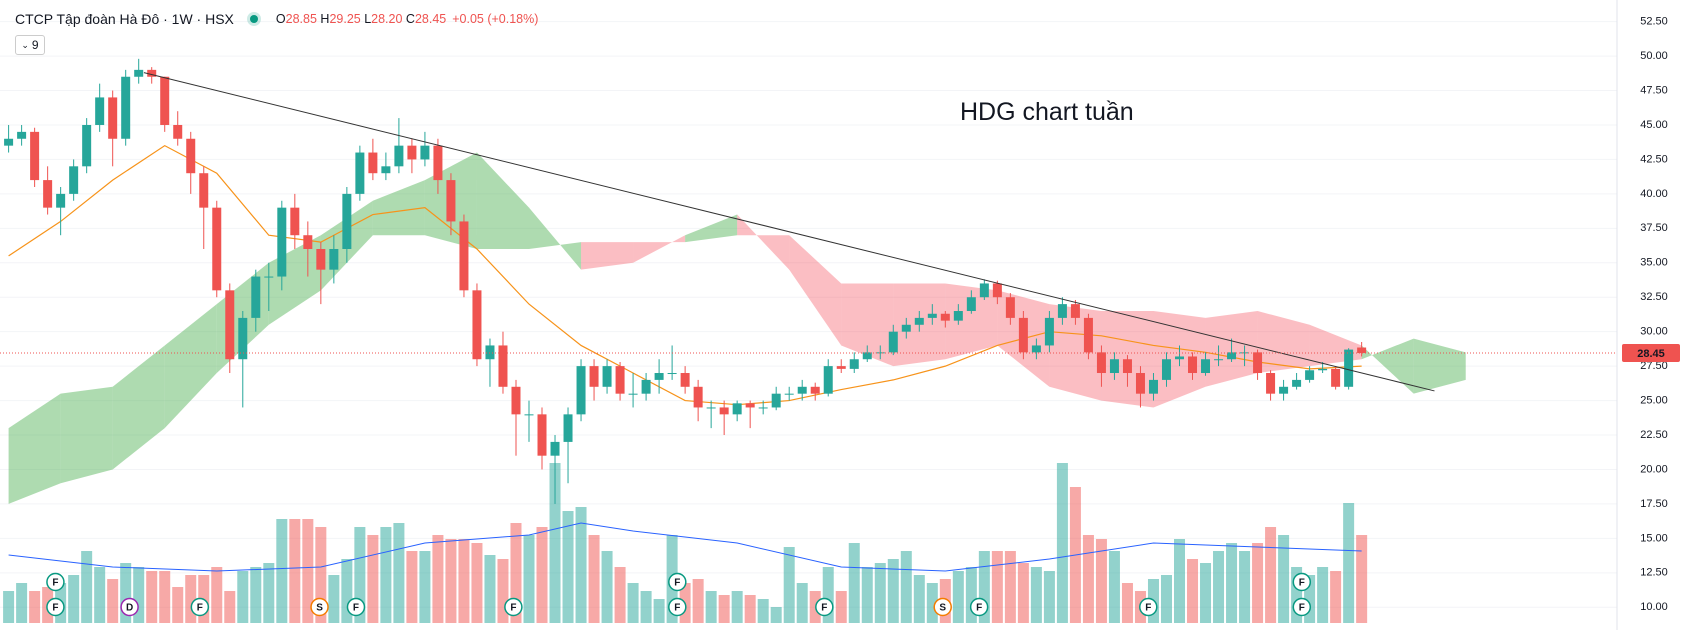 This screenshot has width=1691, height=630. Describe the element at coordinates (30, 45) in the screenshot. I see `indicator-toggle: ⌄ 9` at that location.